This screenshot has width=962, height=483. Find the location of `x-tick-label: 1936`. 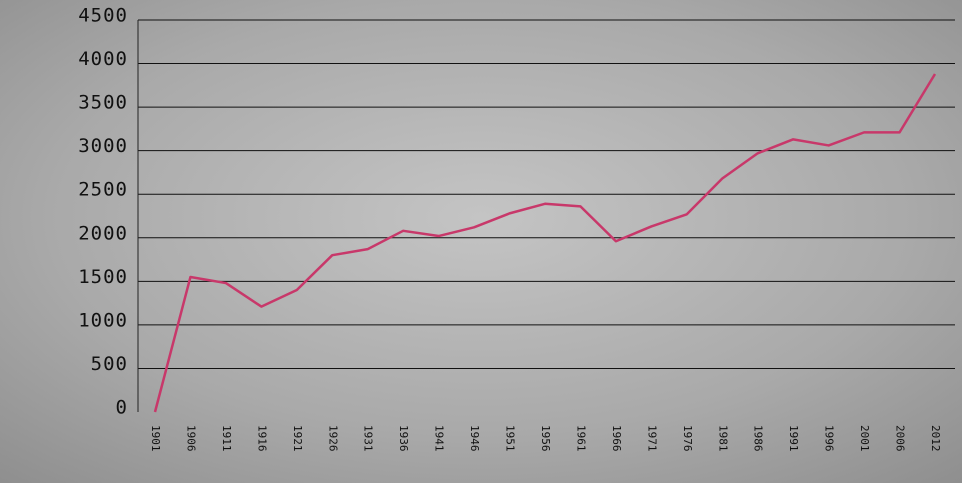

x-tick-label: 1936 is located at coordinates (403, 438).